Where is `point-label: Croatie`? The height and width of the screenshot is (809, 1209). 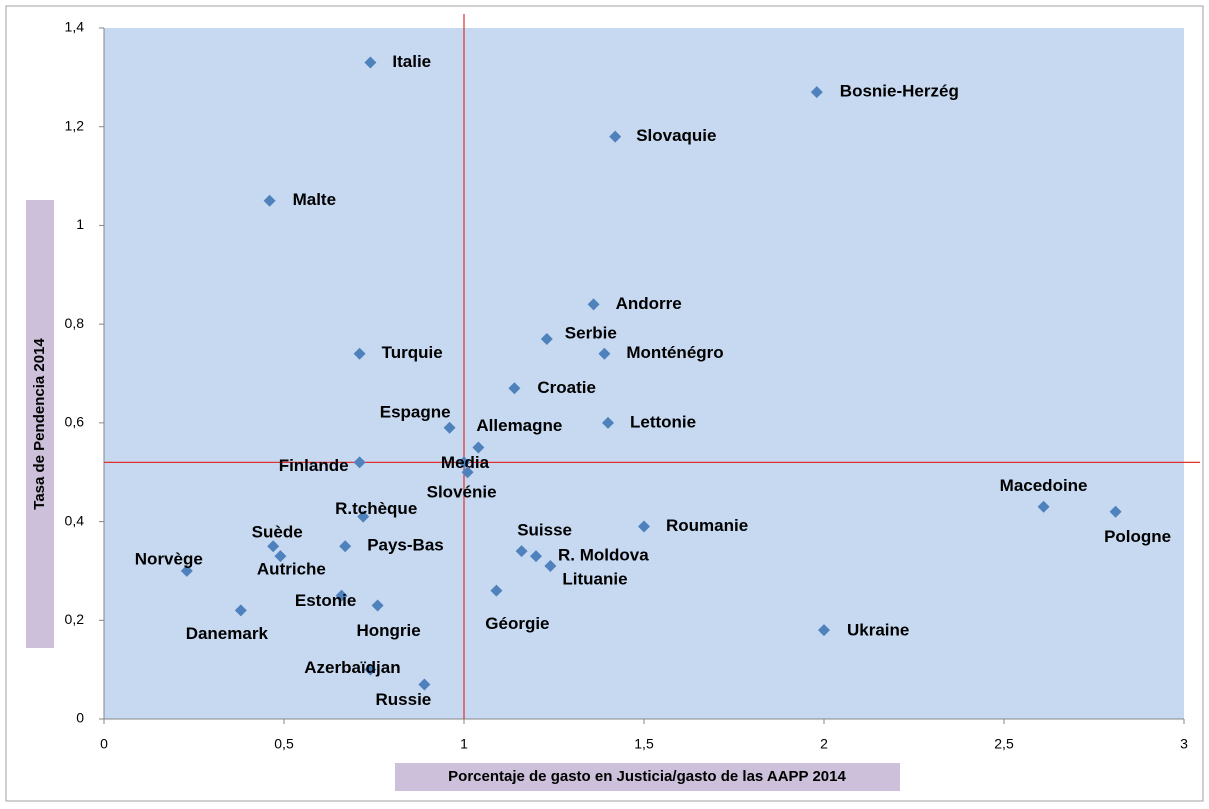
point-label: Croatie is located at coordinates (566, 387).